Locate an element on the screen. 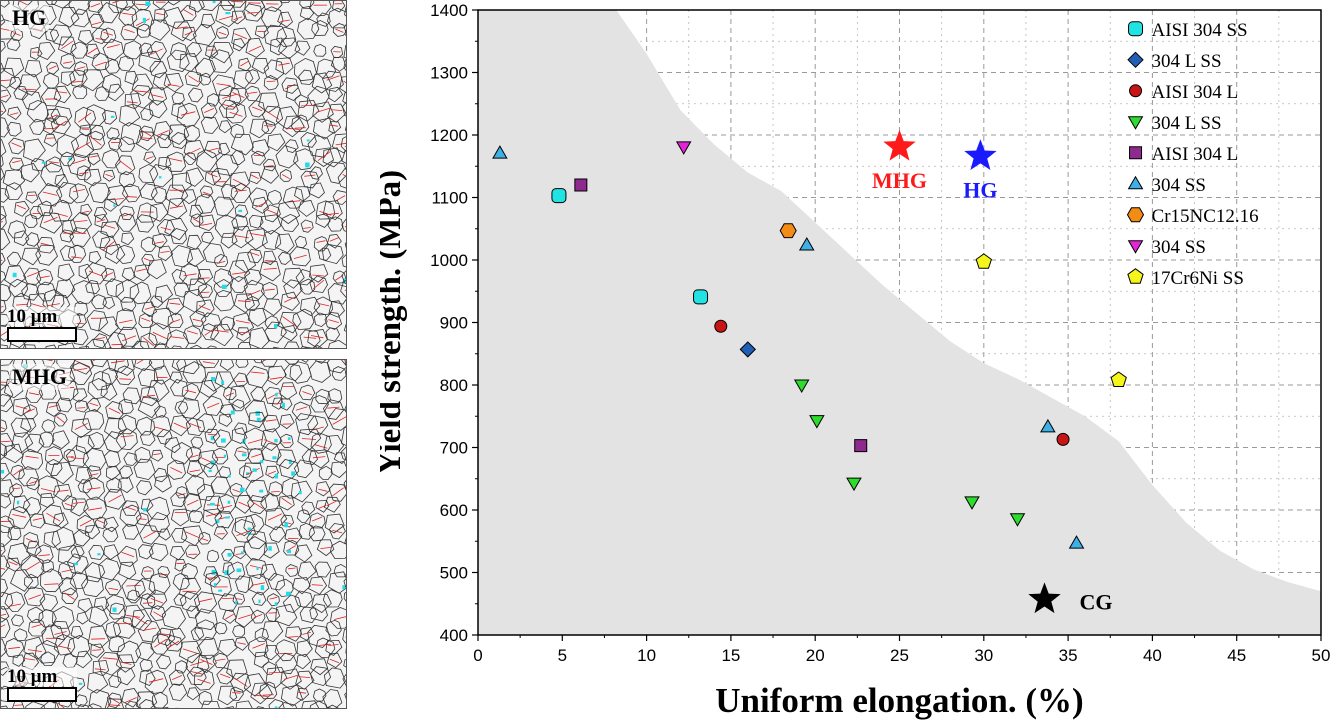  x-tick-label: 35 is located at coordinates (1068, 655).